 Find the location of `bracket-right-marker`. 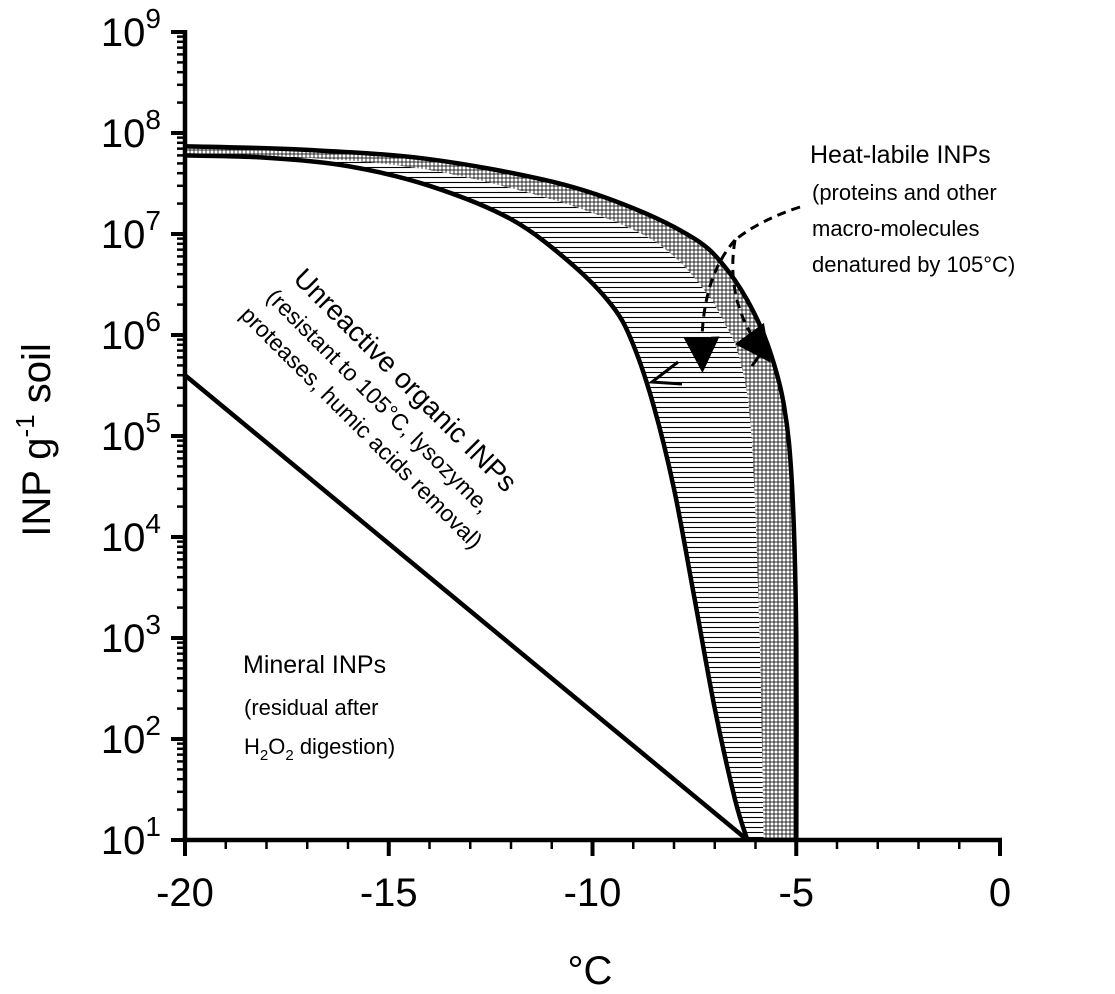

bracket-right-marker is located at coordinates (754, 353).